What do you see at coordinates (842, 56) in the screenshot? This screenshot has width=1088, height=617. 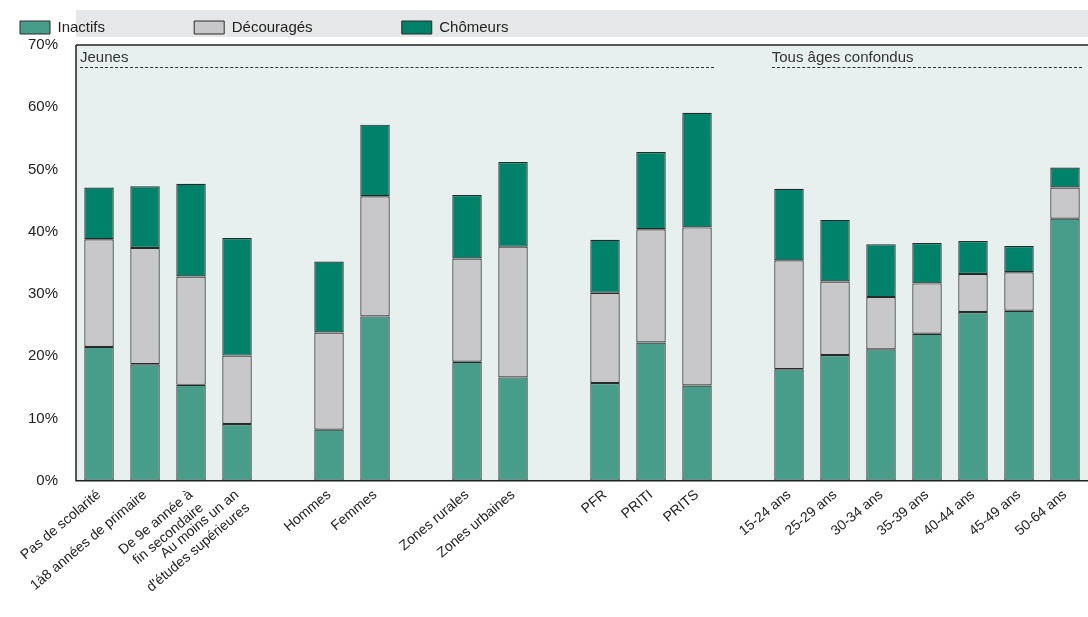 I see `annotation: Tous âges confondus` at bounding box center [842, 56].